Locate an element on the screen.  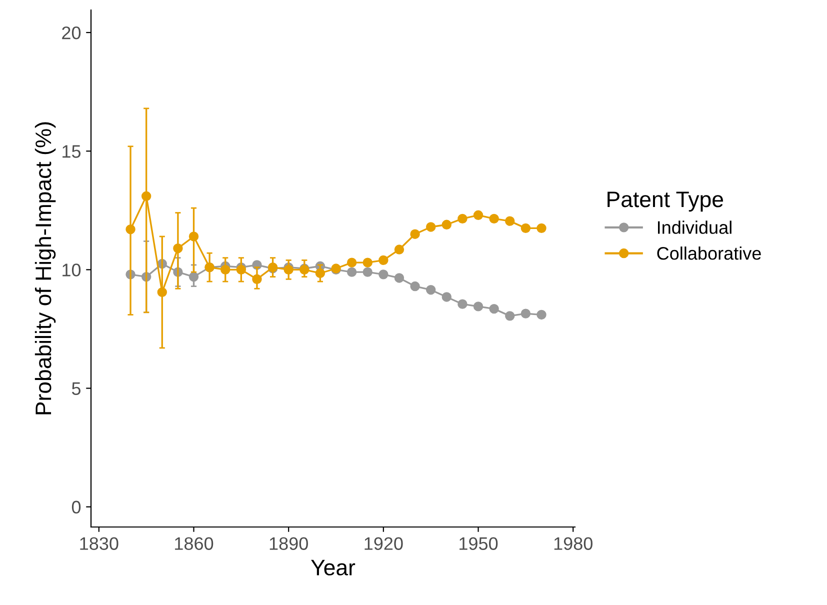
x-tick-label: 1890 is located at coordinates (289, 543).